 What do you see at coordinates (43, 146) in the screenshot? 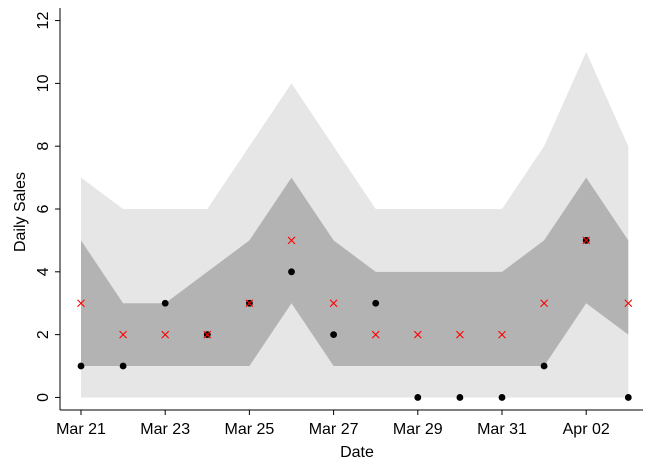
I see `y-tick-label: 8` at bounding box center [43, 146].